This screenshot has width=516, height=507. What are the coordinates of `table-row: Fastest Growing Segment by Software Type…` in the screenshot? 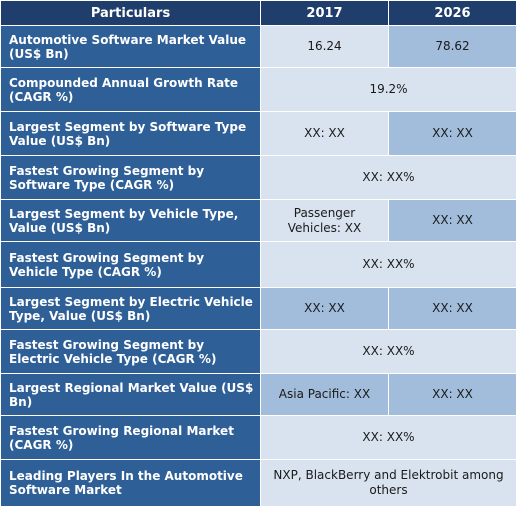 It's located at (258, 178).